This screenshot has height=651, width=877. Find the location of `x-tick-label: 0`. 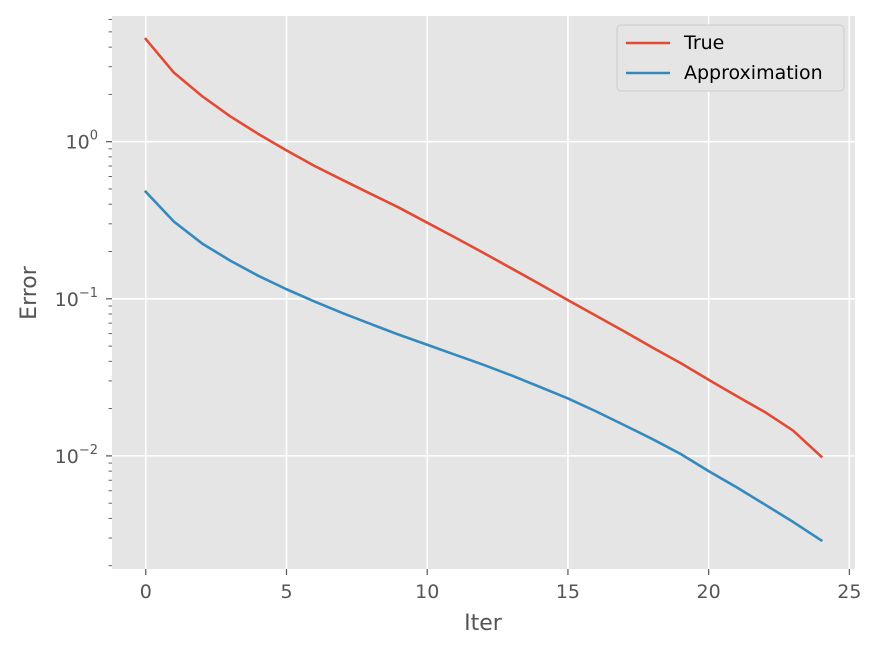

x-tick-label: 0 is located at coordinates (146, 592).